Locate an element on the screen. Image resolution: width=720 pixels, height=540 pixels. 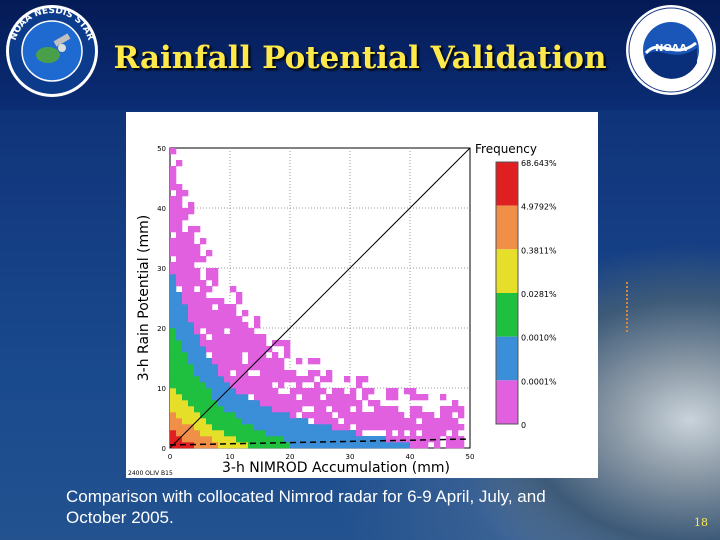
chart-footnote: 2400 OLIV B15 is located at coordinates (150, 473).